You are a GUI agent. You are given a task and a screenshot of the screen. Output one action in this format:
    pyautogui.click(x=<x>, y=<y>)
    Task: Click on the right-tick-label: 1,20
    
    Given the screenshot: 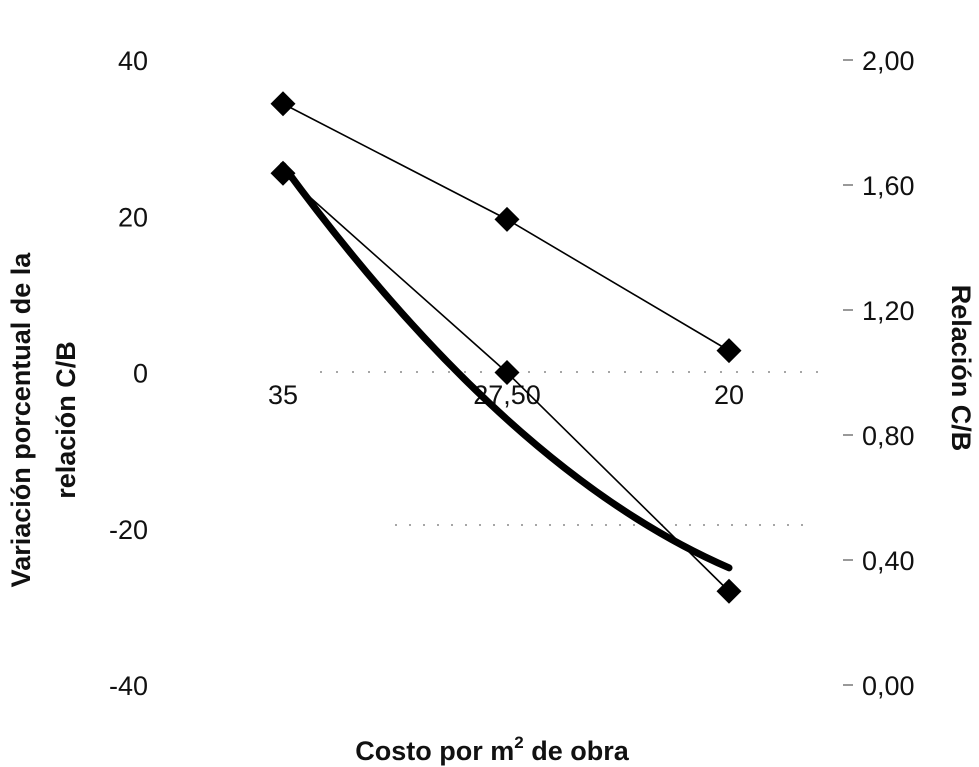 What is the action you would take?
    pyautogui.click(x=888, y=311)
    